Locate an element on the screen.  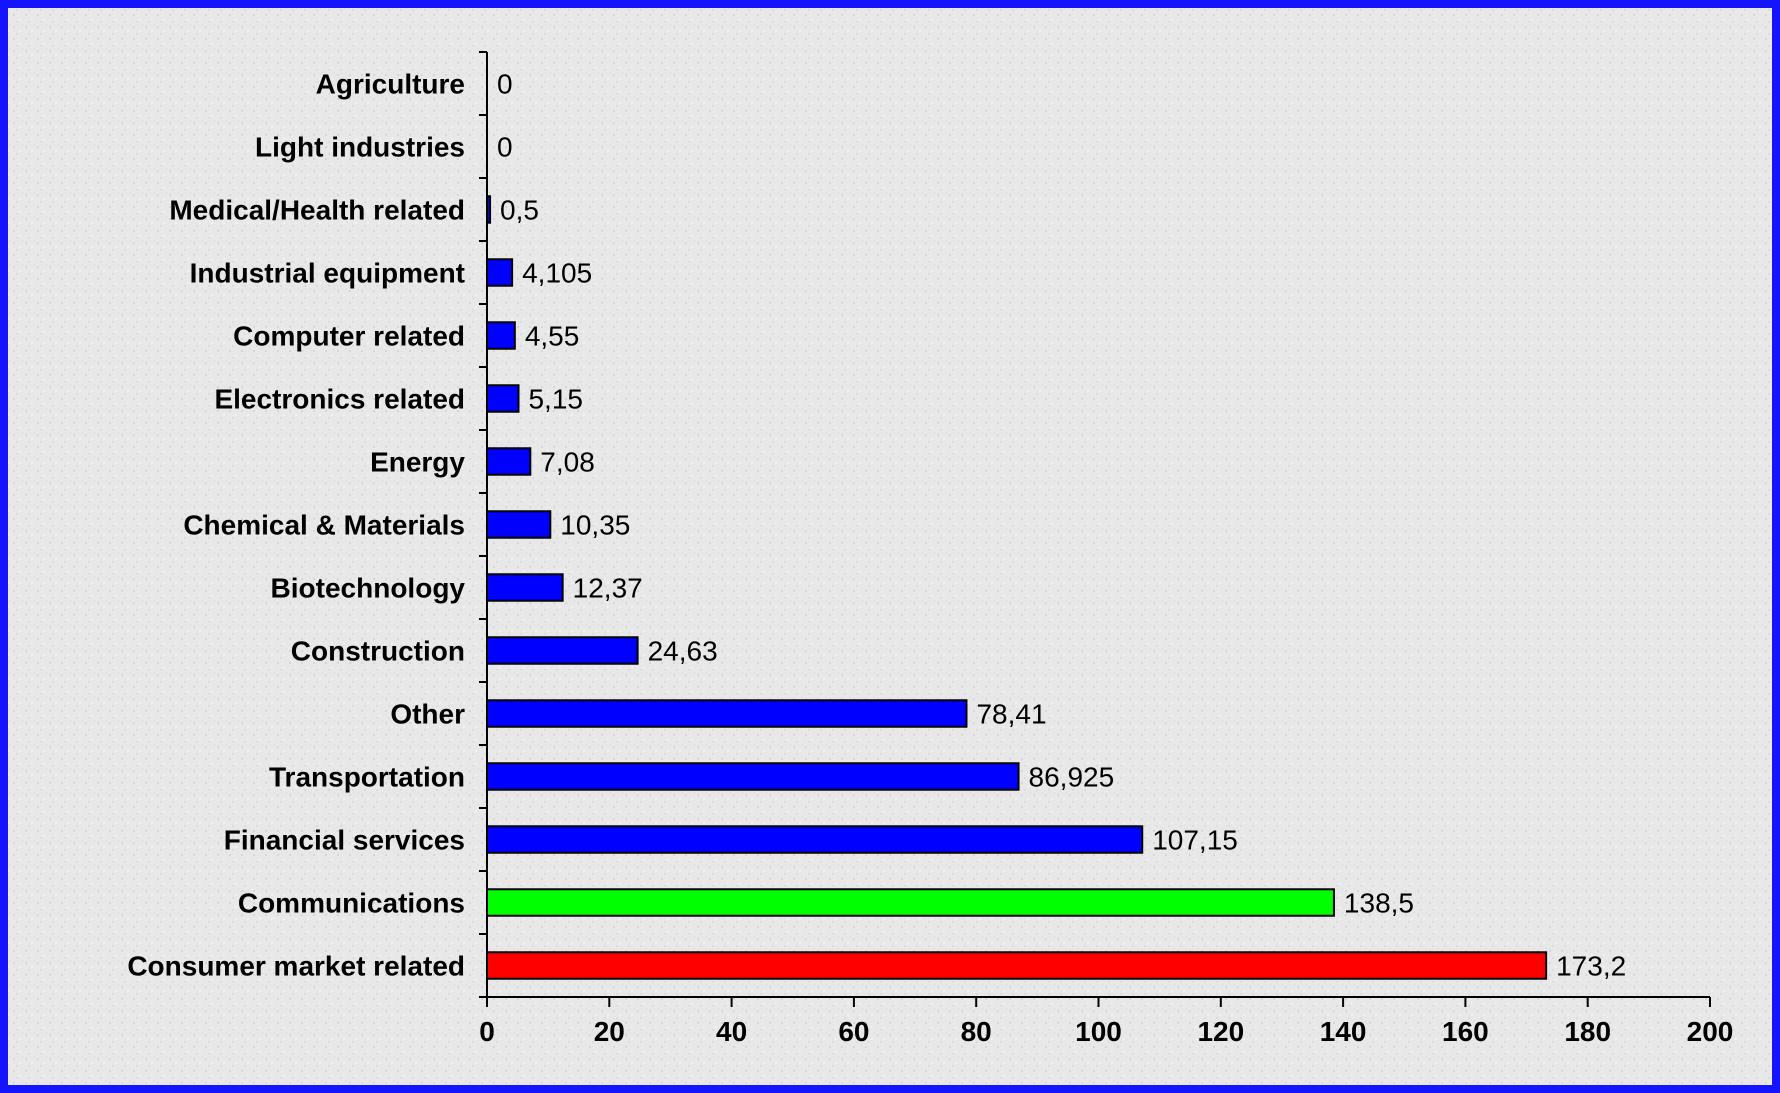
data-label: 138,5 is located at coordinates (1379, 903).